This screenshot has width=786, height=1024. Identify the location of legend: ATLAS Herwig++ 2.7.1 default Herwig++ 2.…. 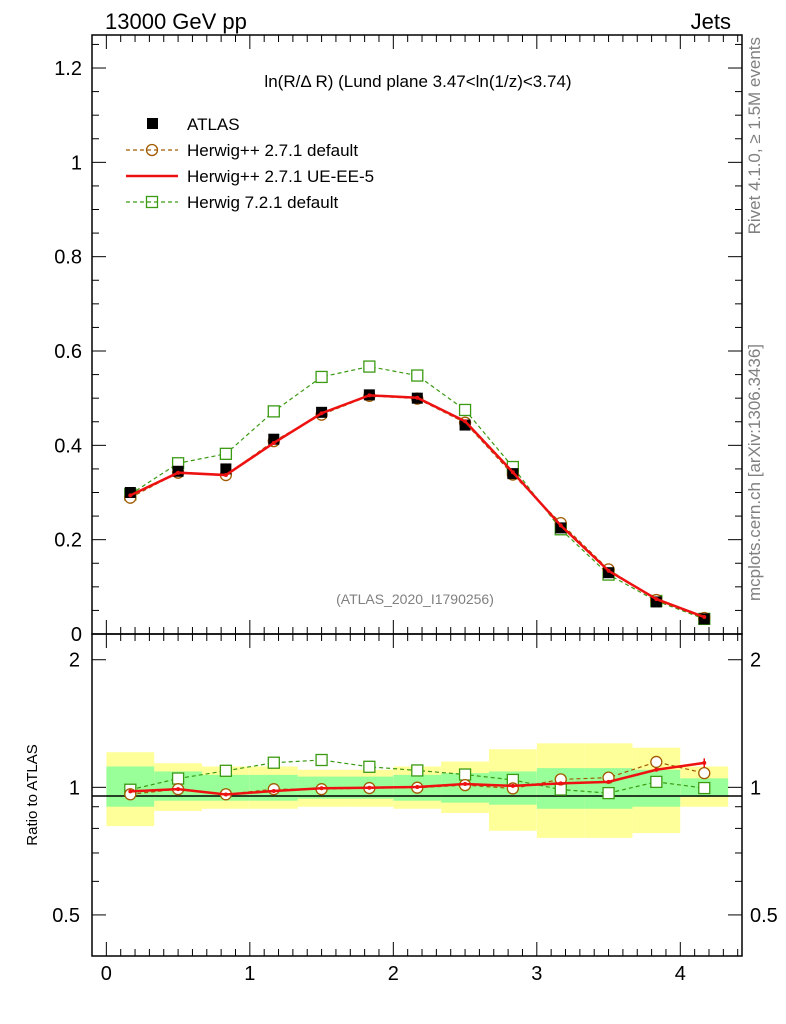
(250, 163).